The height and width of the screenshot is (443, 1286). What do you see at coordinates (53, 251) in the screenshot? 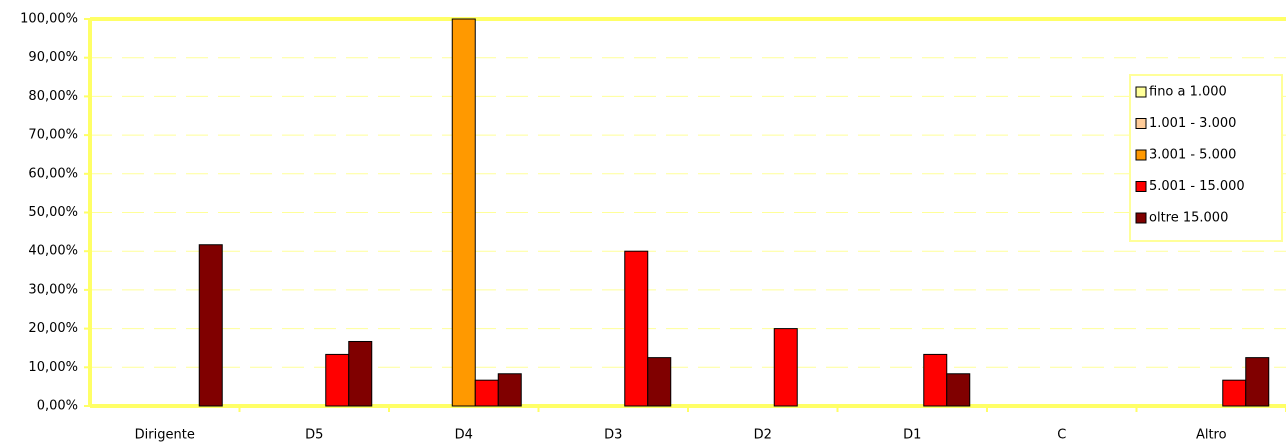
I see `y-tick-label: 40,00%` at bounding box center [53, 251].